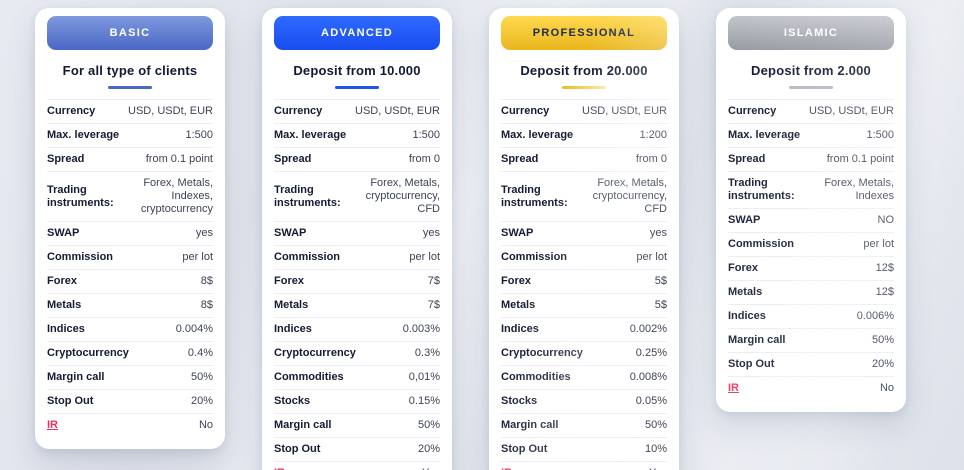 The height and width of the screenshot is (470, 964). I want to click on spec-value: 0.002%, so click(648, 329).